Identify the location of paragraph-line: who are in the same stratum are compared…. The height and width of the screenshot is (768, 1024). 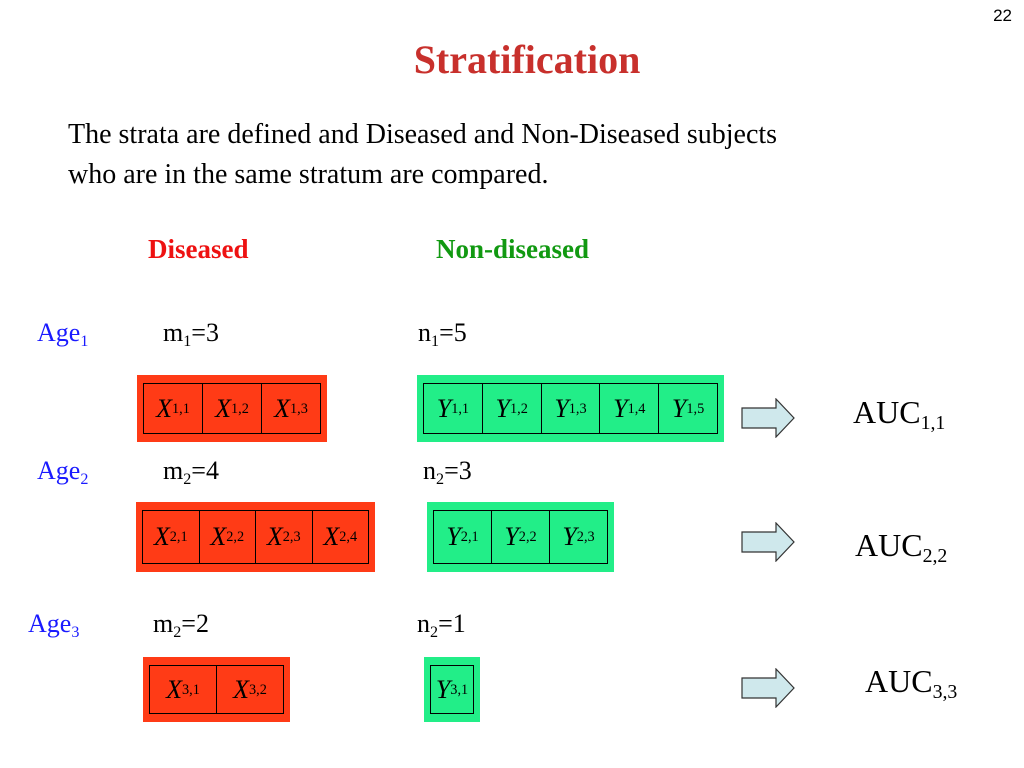
(308, 174).